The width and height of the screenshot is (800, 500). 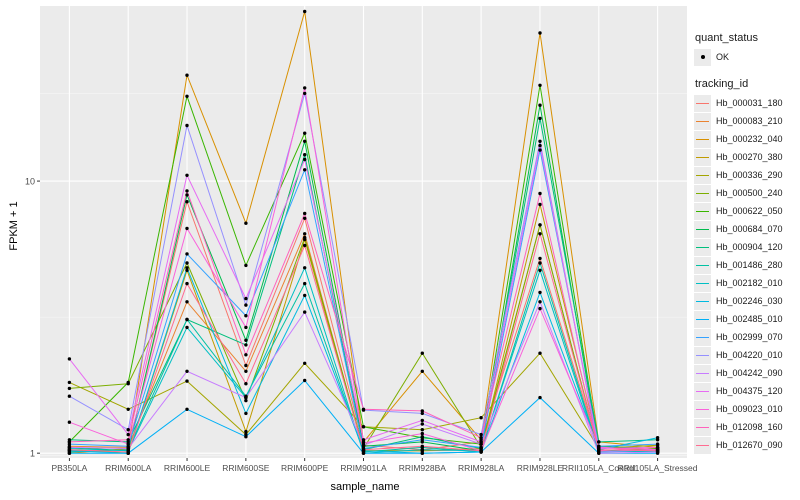 I want to click on color-legend-title: tracking_id, so click(x=722, y=84).